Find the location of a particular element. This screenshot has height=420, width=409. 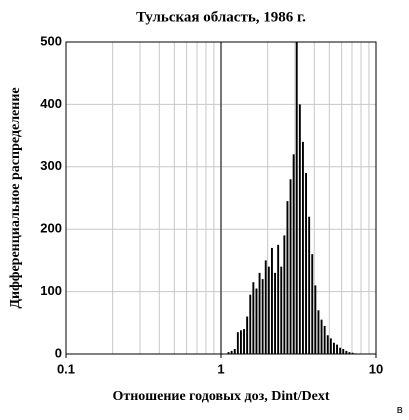

y-tick-label: 400 is located at coordinates (51, 103).